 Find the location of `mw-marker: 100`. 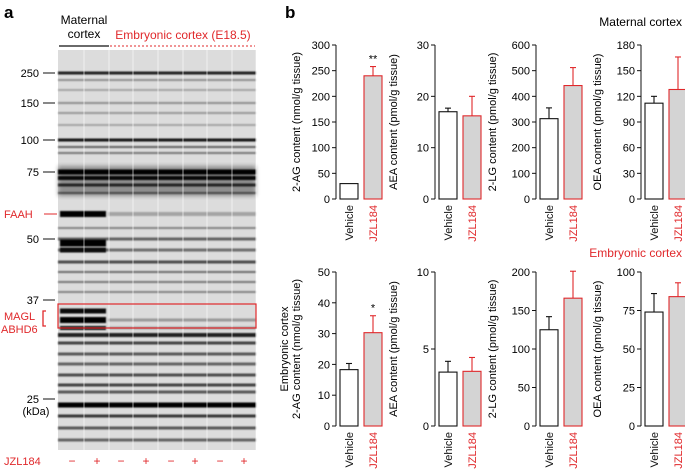

mw-marker: 100 is located at coordinates (30, 141).